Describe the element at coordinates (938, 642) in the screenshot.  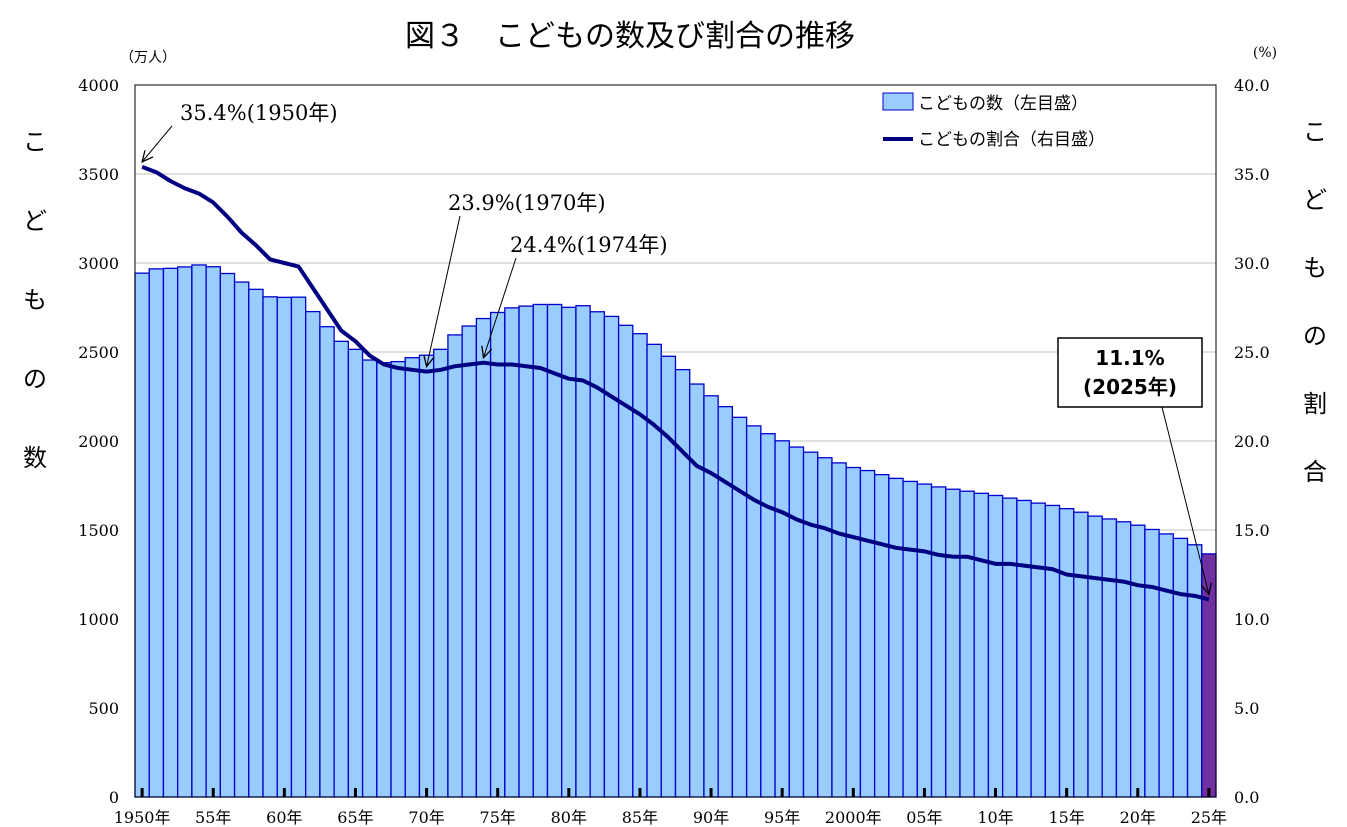
I see `bar-2006` at that location.